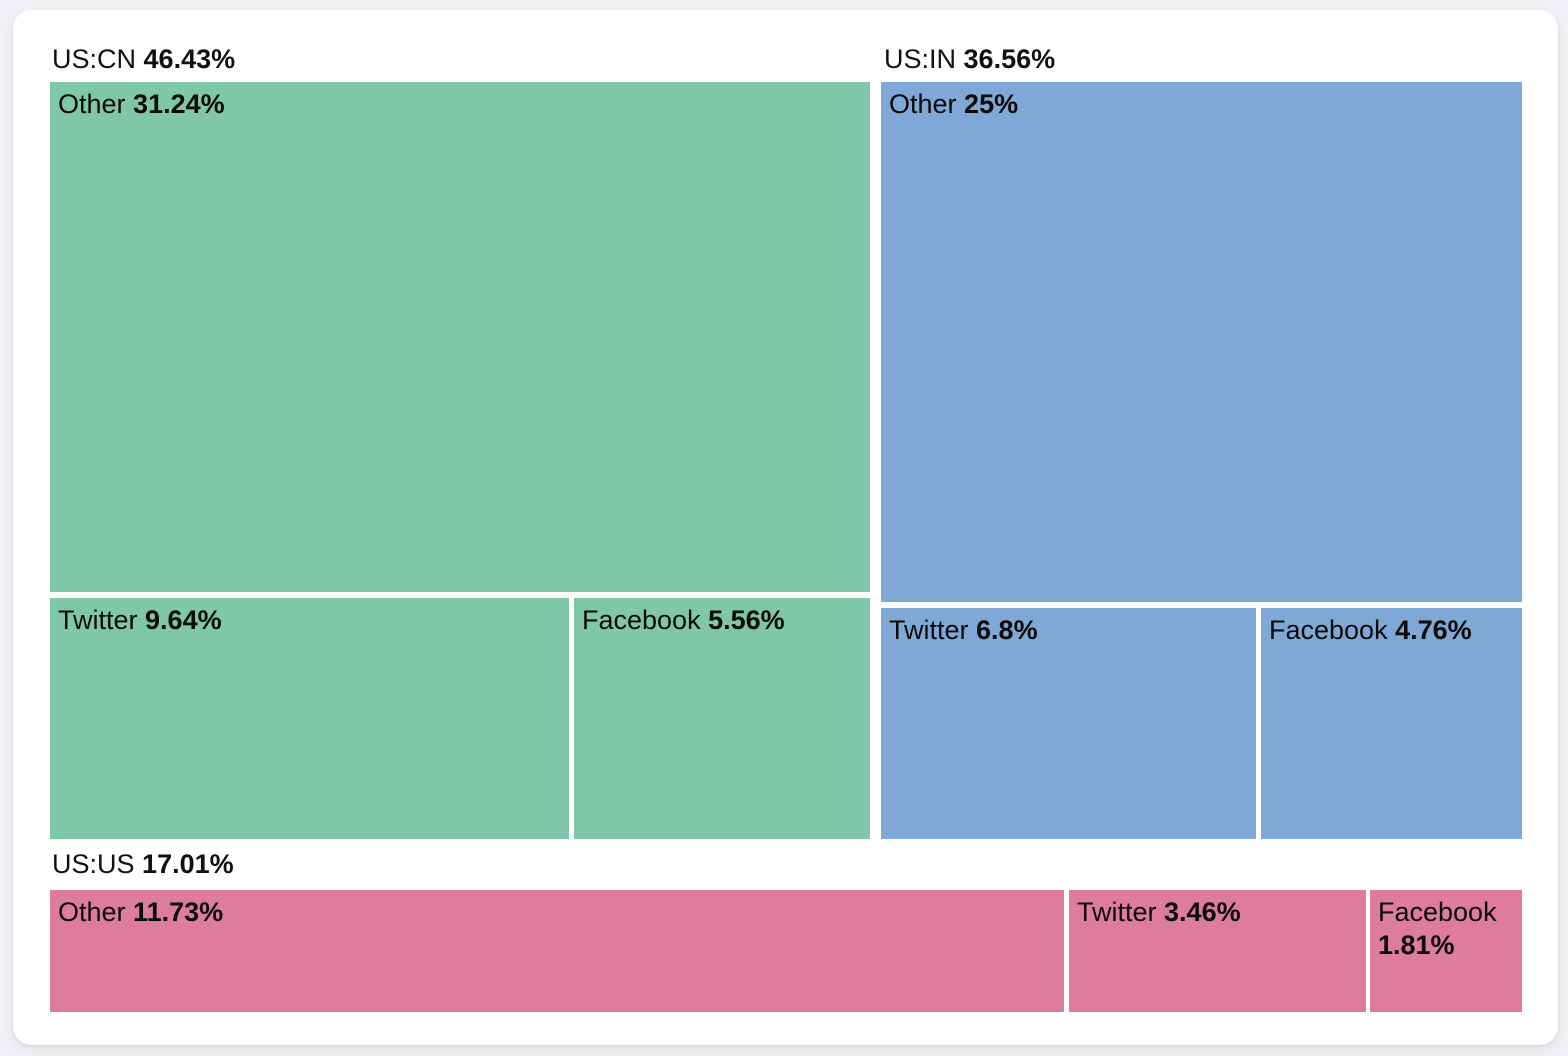  Describe the element at coordinates (94, 59) in the screenshot. I see `group-label: US:CN` at that location.